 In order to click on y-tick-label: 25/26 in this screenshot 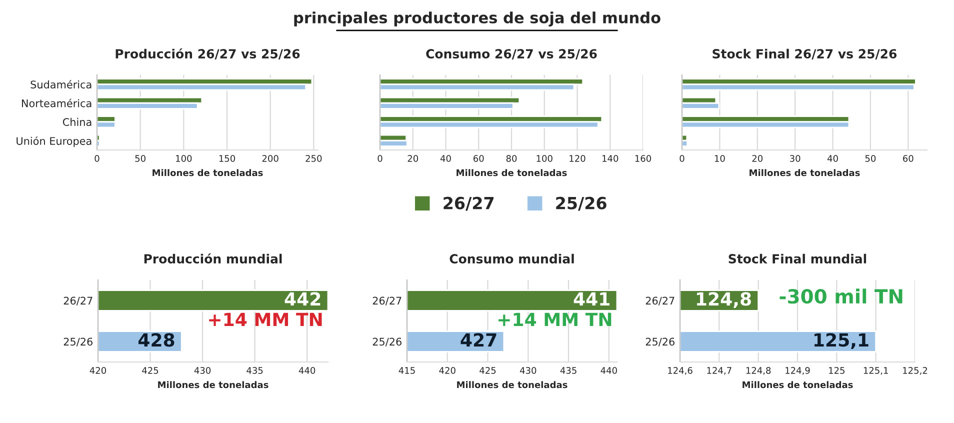, I will do `click(78, 342)`.